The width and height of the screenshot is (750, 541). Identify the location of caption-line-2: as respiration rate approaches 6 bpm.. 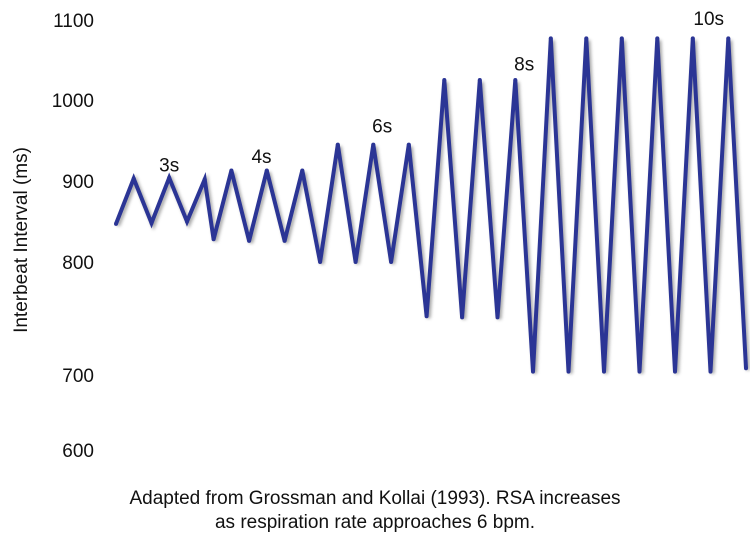
(374, 522).